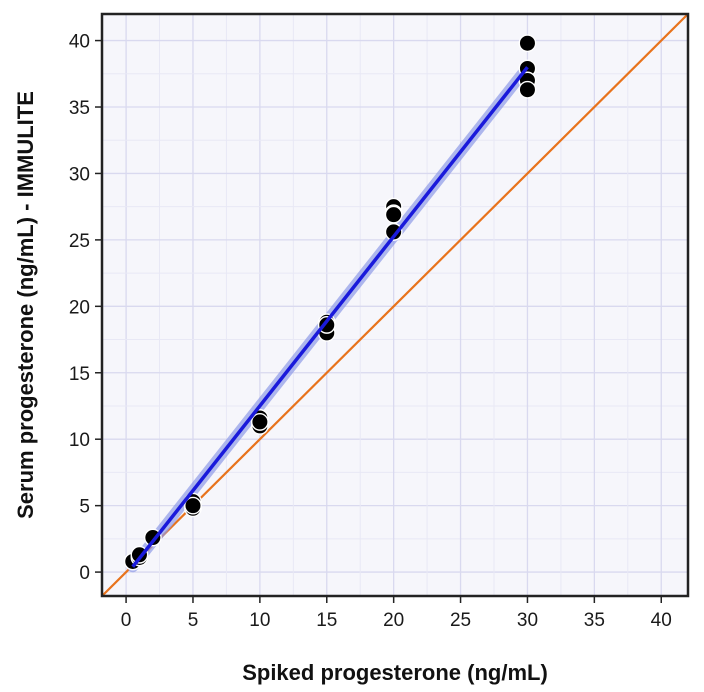 This screenshot has width=704, height=692. I want to click on x-tick-label: 40, so click(661, 620).